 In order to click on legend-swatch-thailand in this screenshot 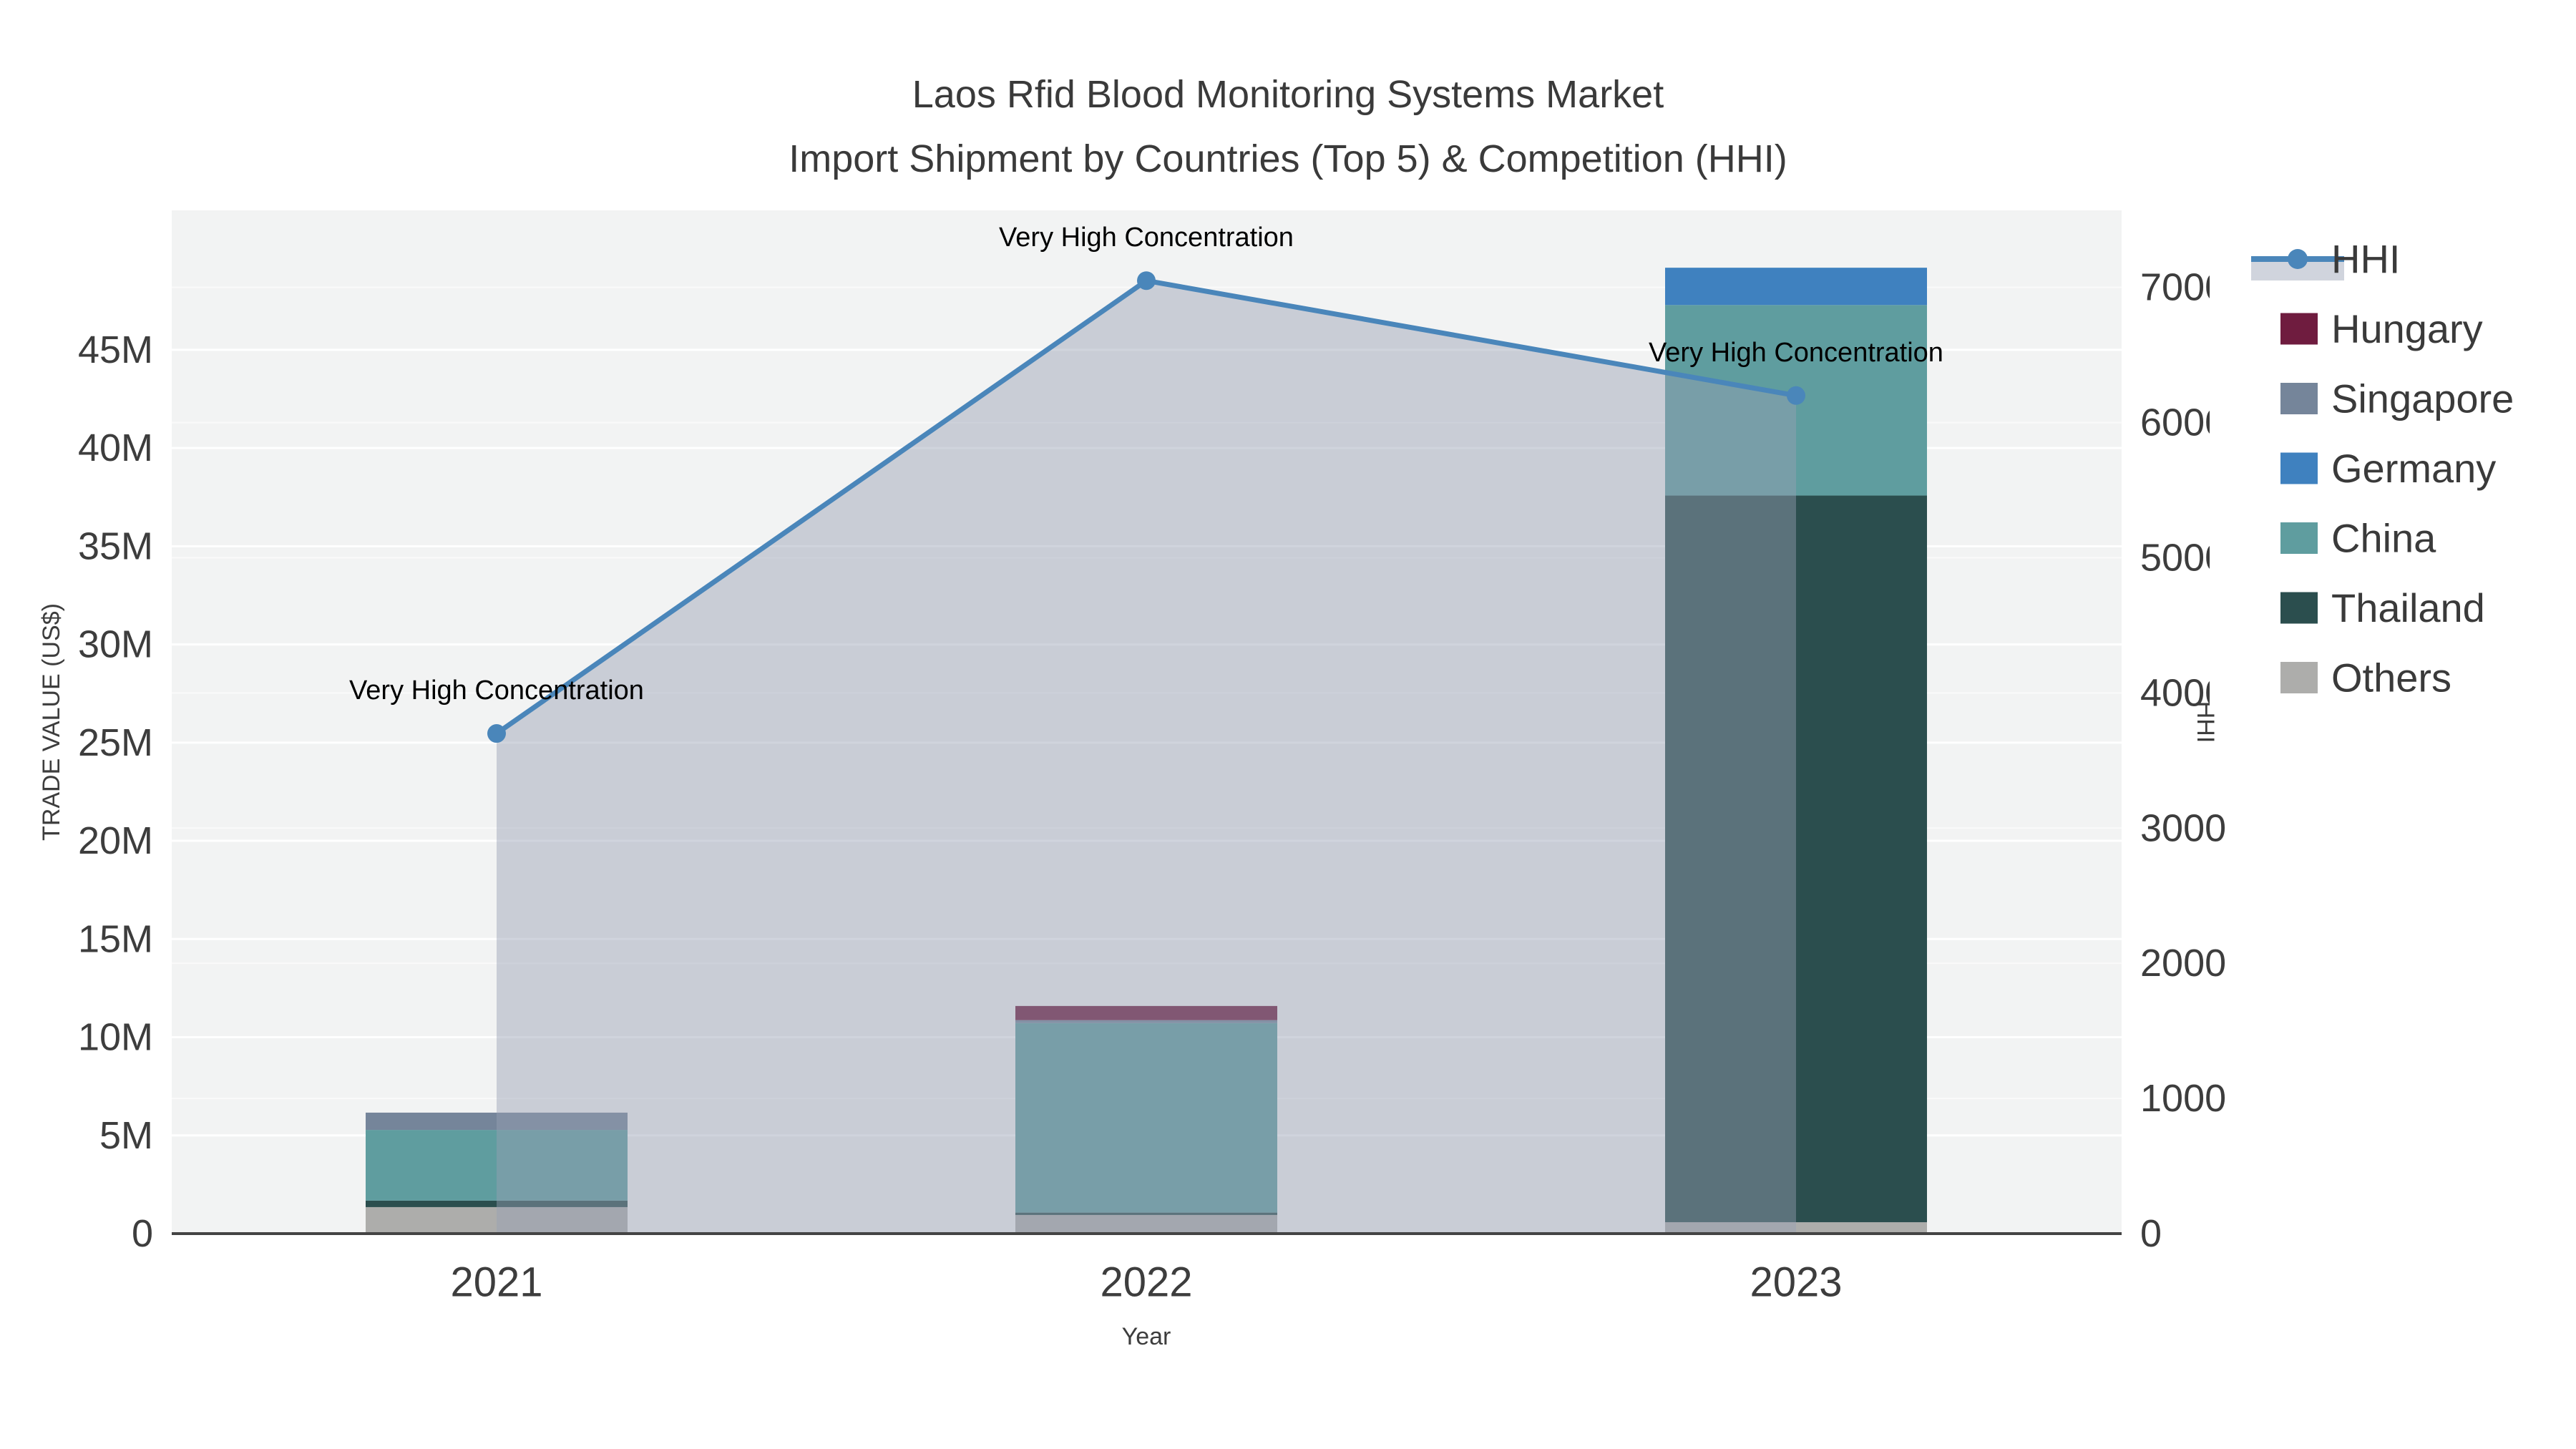, I will do `click(2299, 608)`.